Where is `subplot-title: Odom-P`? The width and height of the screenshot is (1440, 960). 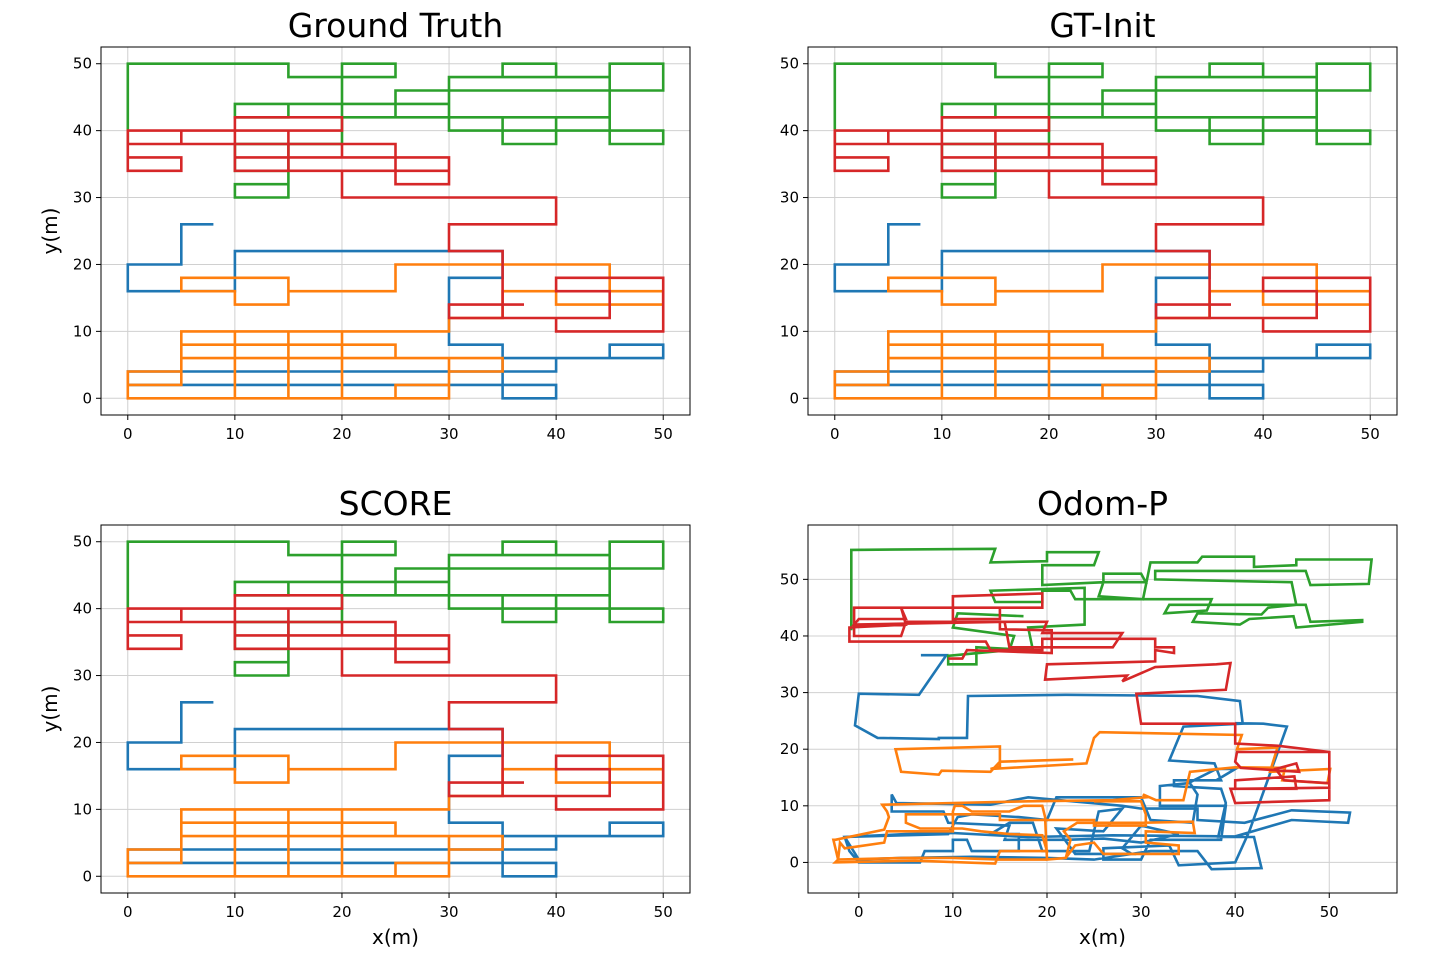
subplot-title: Odom-P is located at coordinates (1102, 503).